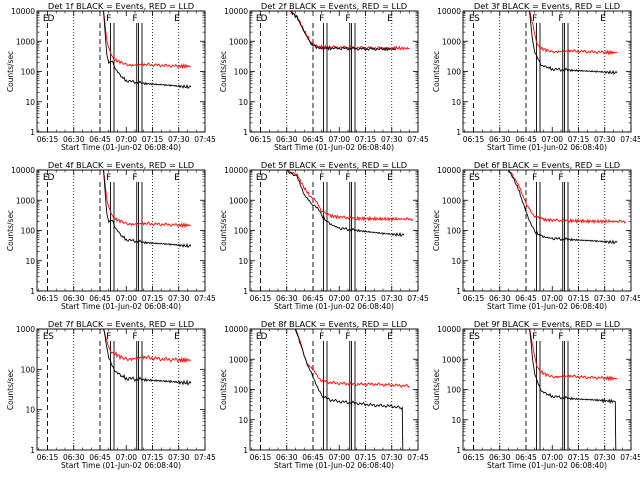  Describe the element at coordinates (334, 6) in the screenshot. I see `chart-title: Det 2f BLACK = Events, RED = LLD` at that location.